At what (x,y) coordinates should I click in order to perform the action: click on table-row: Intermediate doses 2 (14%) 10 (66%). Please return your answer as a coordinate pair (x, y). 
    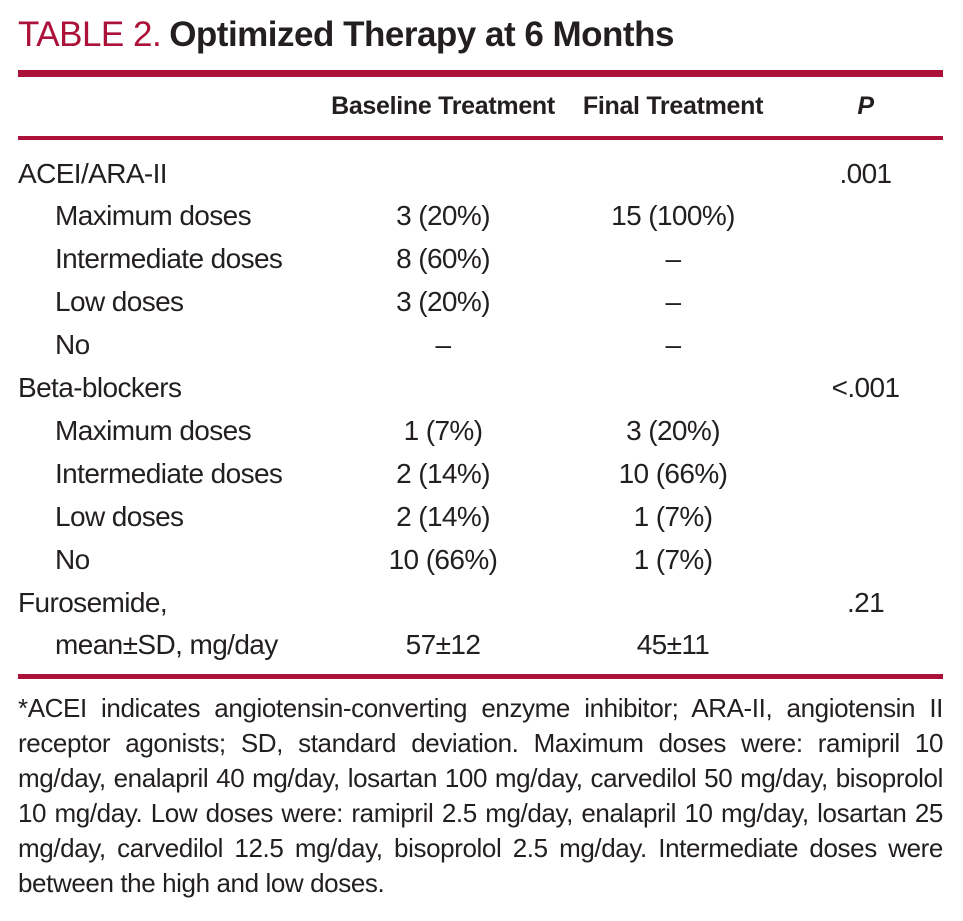
    Looking at the image, I should click on (480, 474).